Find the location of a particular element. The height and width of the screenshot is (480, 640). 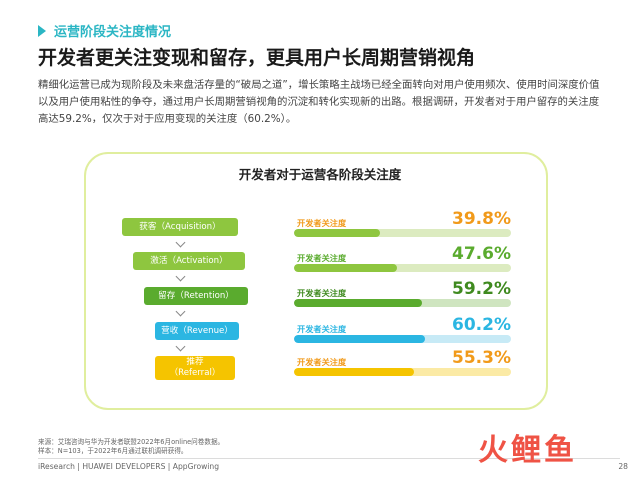

funnel-stage: 激活（Activation） is located at coordinates (189, 261).